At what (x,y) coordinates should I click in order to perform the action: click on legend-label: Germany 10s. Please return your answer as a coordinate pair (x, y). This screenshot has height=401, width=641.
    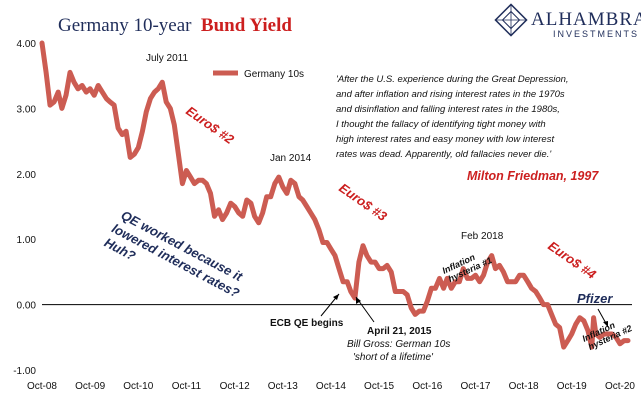
    Looking at the image, I should click on (274, 74).